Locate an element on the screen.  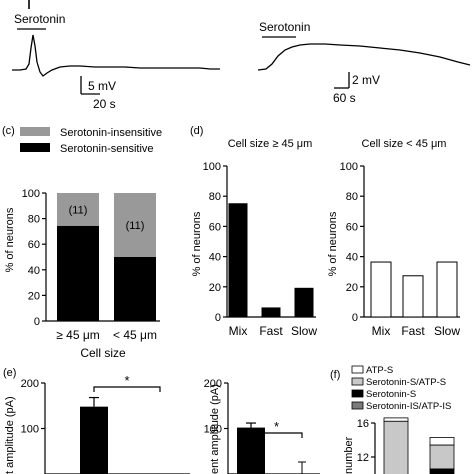
significance-bracket-e1 is located at coordinates (127, 389).